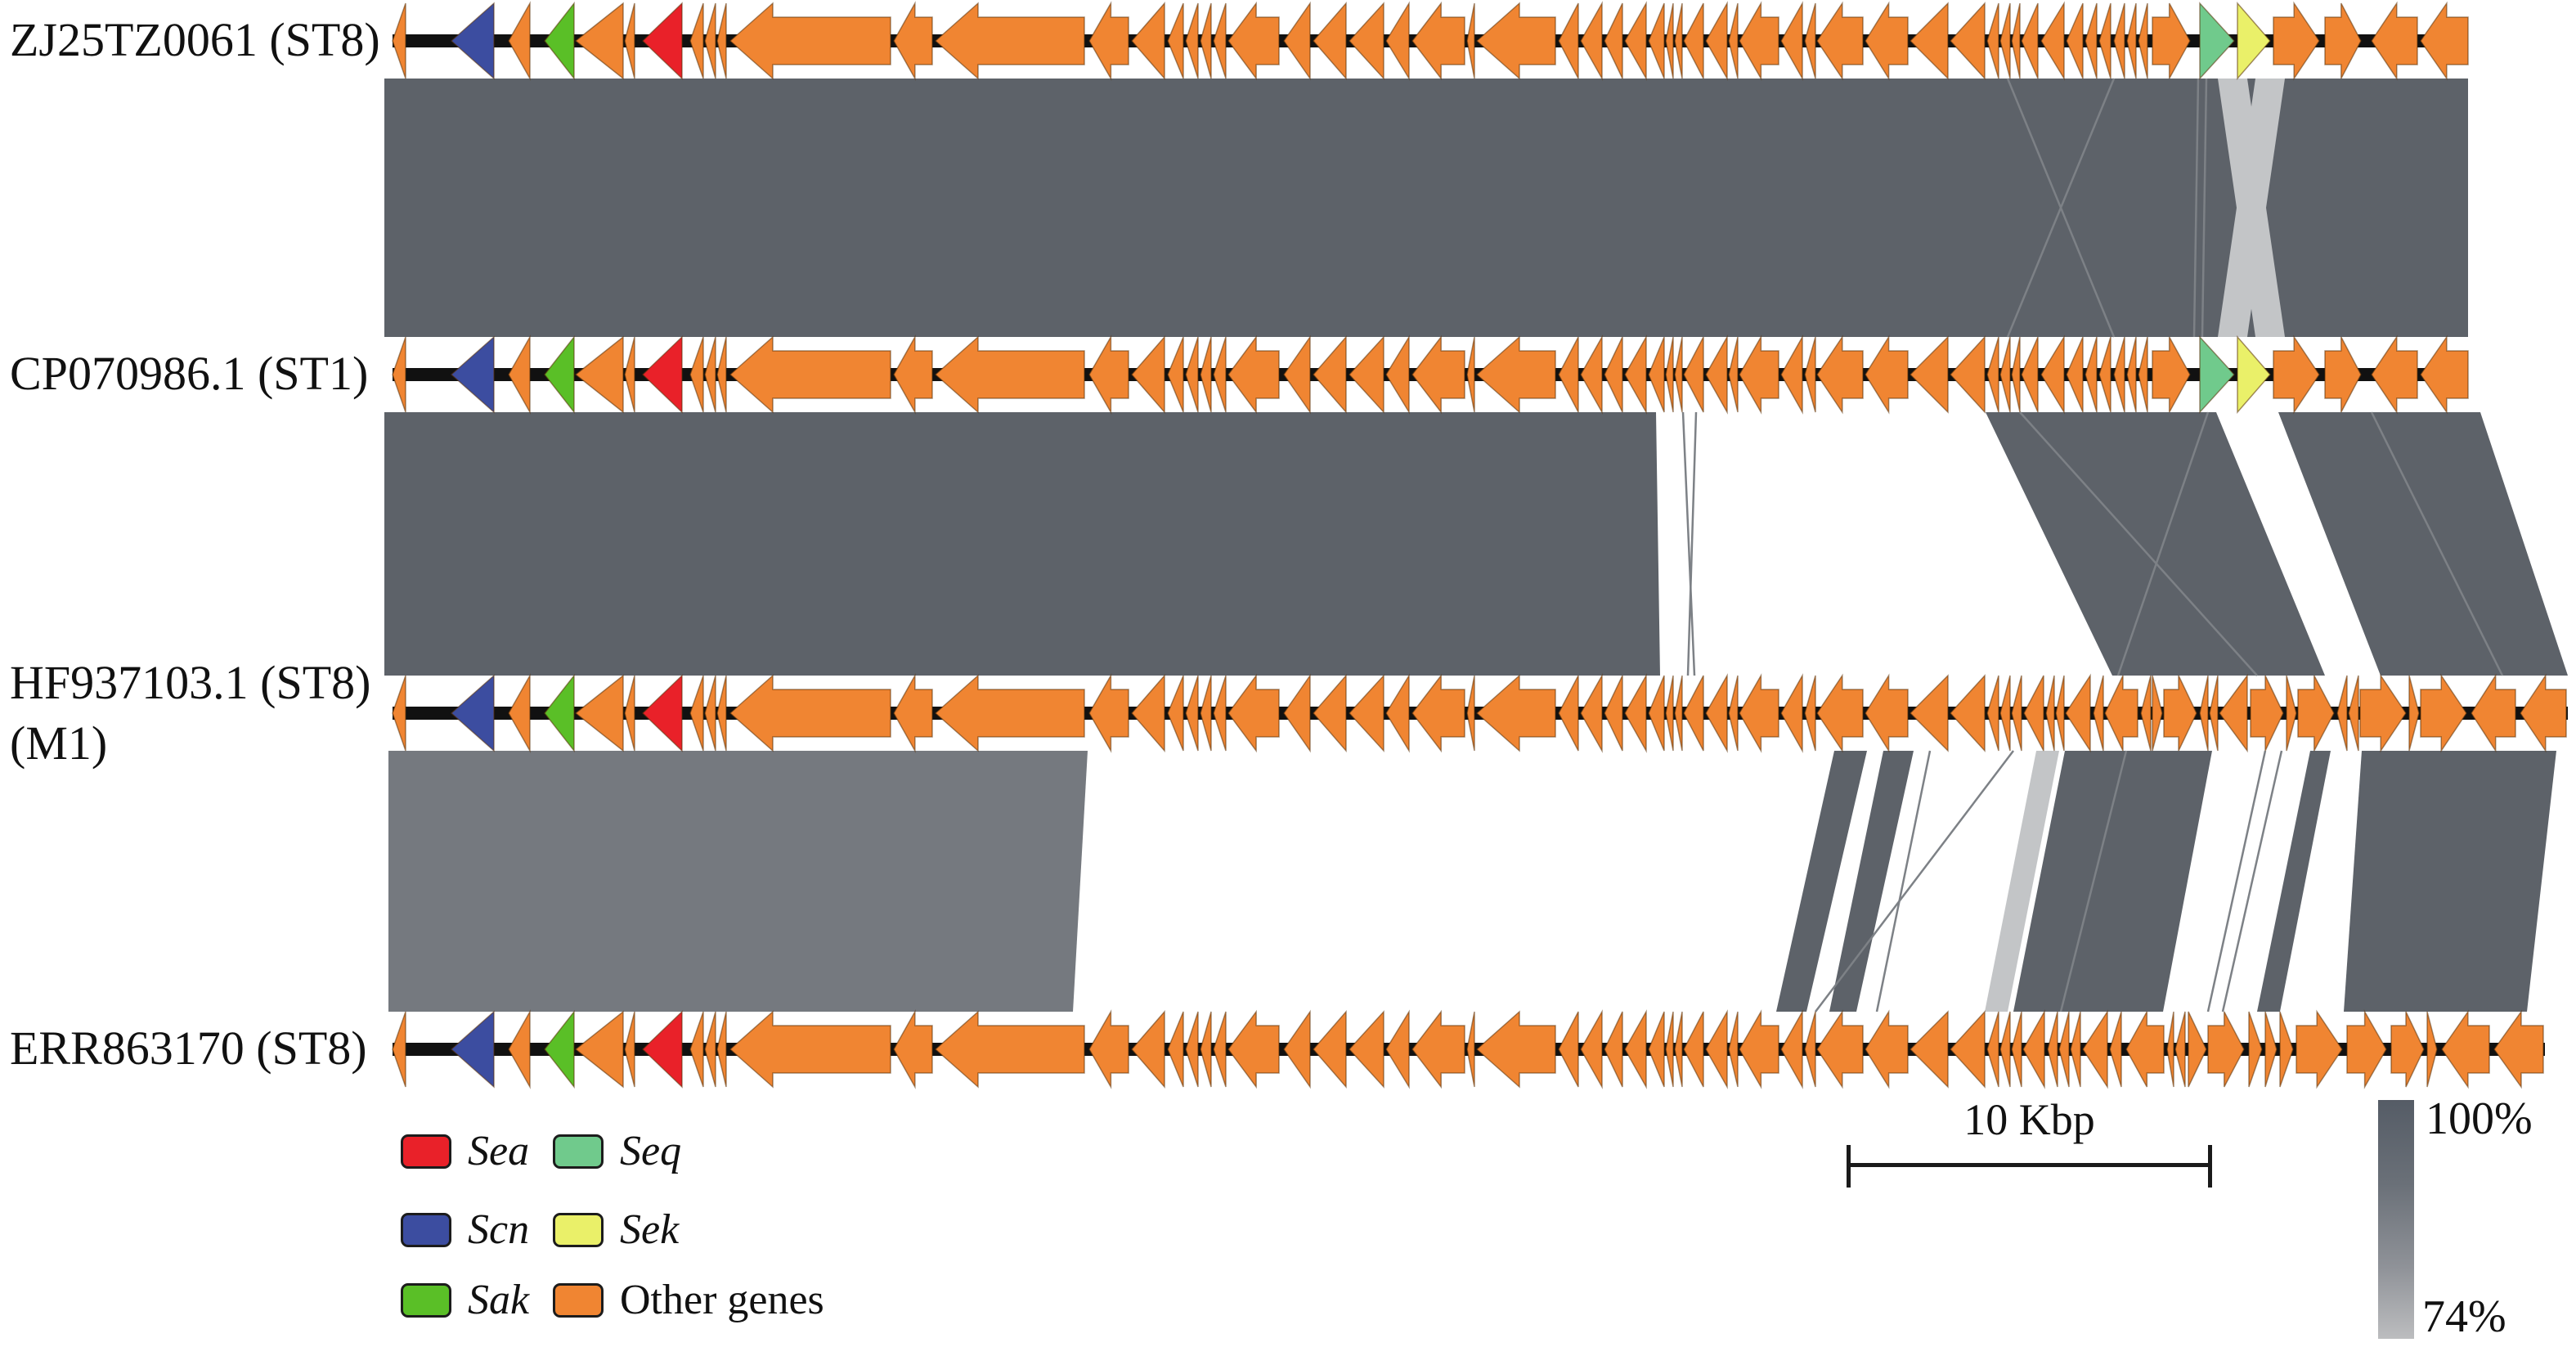 This screenshot has height=1347, width=2576. What do you see at coordinates (426, 1151) in the screenshot?
I see `sea-color-swatch` at bounding box center [426, 1151].